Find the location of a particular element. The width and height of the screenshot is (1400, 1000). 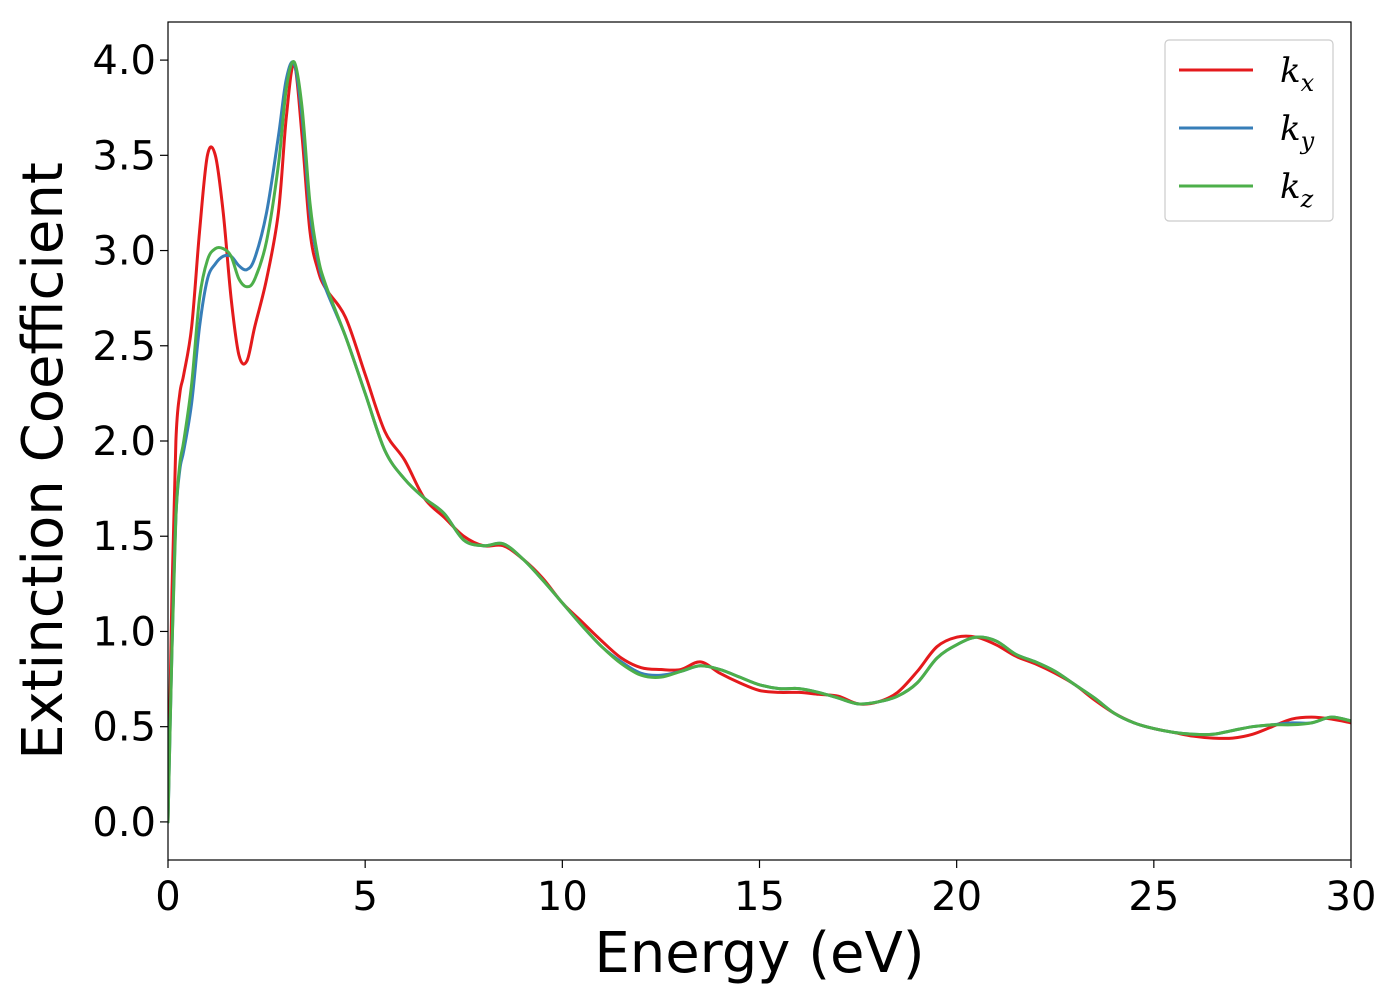

legend-label-kx: kx is located at coordinates (1297, 74).